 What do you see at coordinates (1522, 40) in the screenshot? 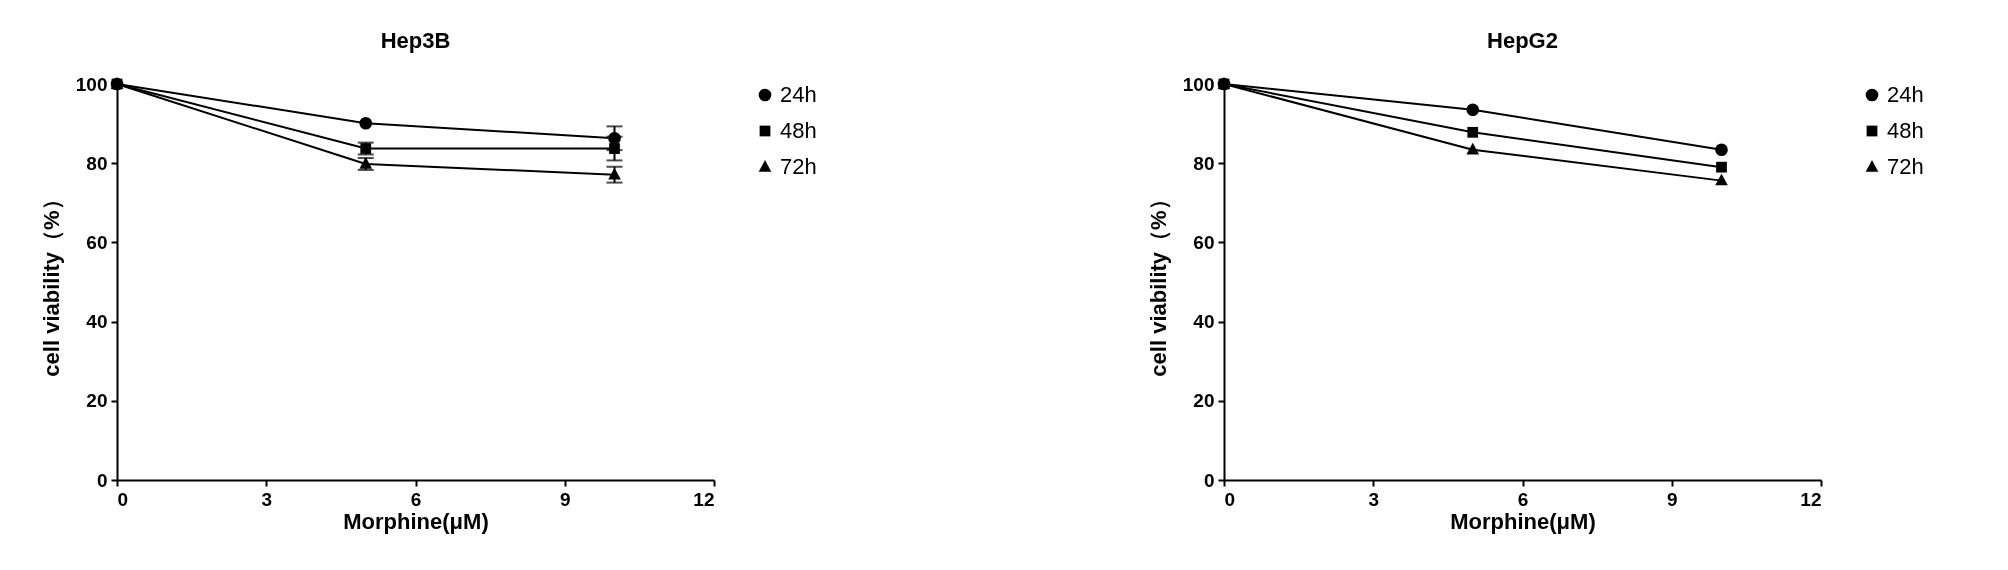
I see `chart-title: HepG2` at bounding box center [1522, 40].